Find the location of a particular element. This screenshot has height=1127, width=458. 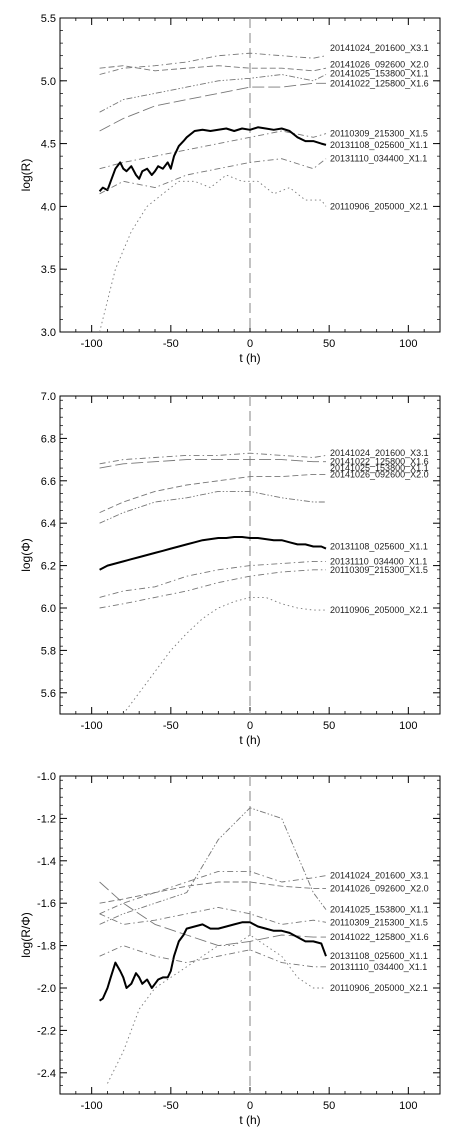

y-tick-label: -1.8 is located at coordinates (46, 947).